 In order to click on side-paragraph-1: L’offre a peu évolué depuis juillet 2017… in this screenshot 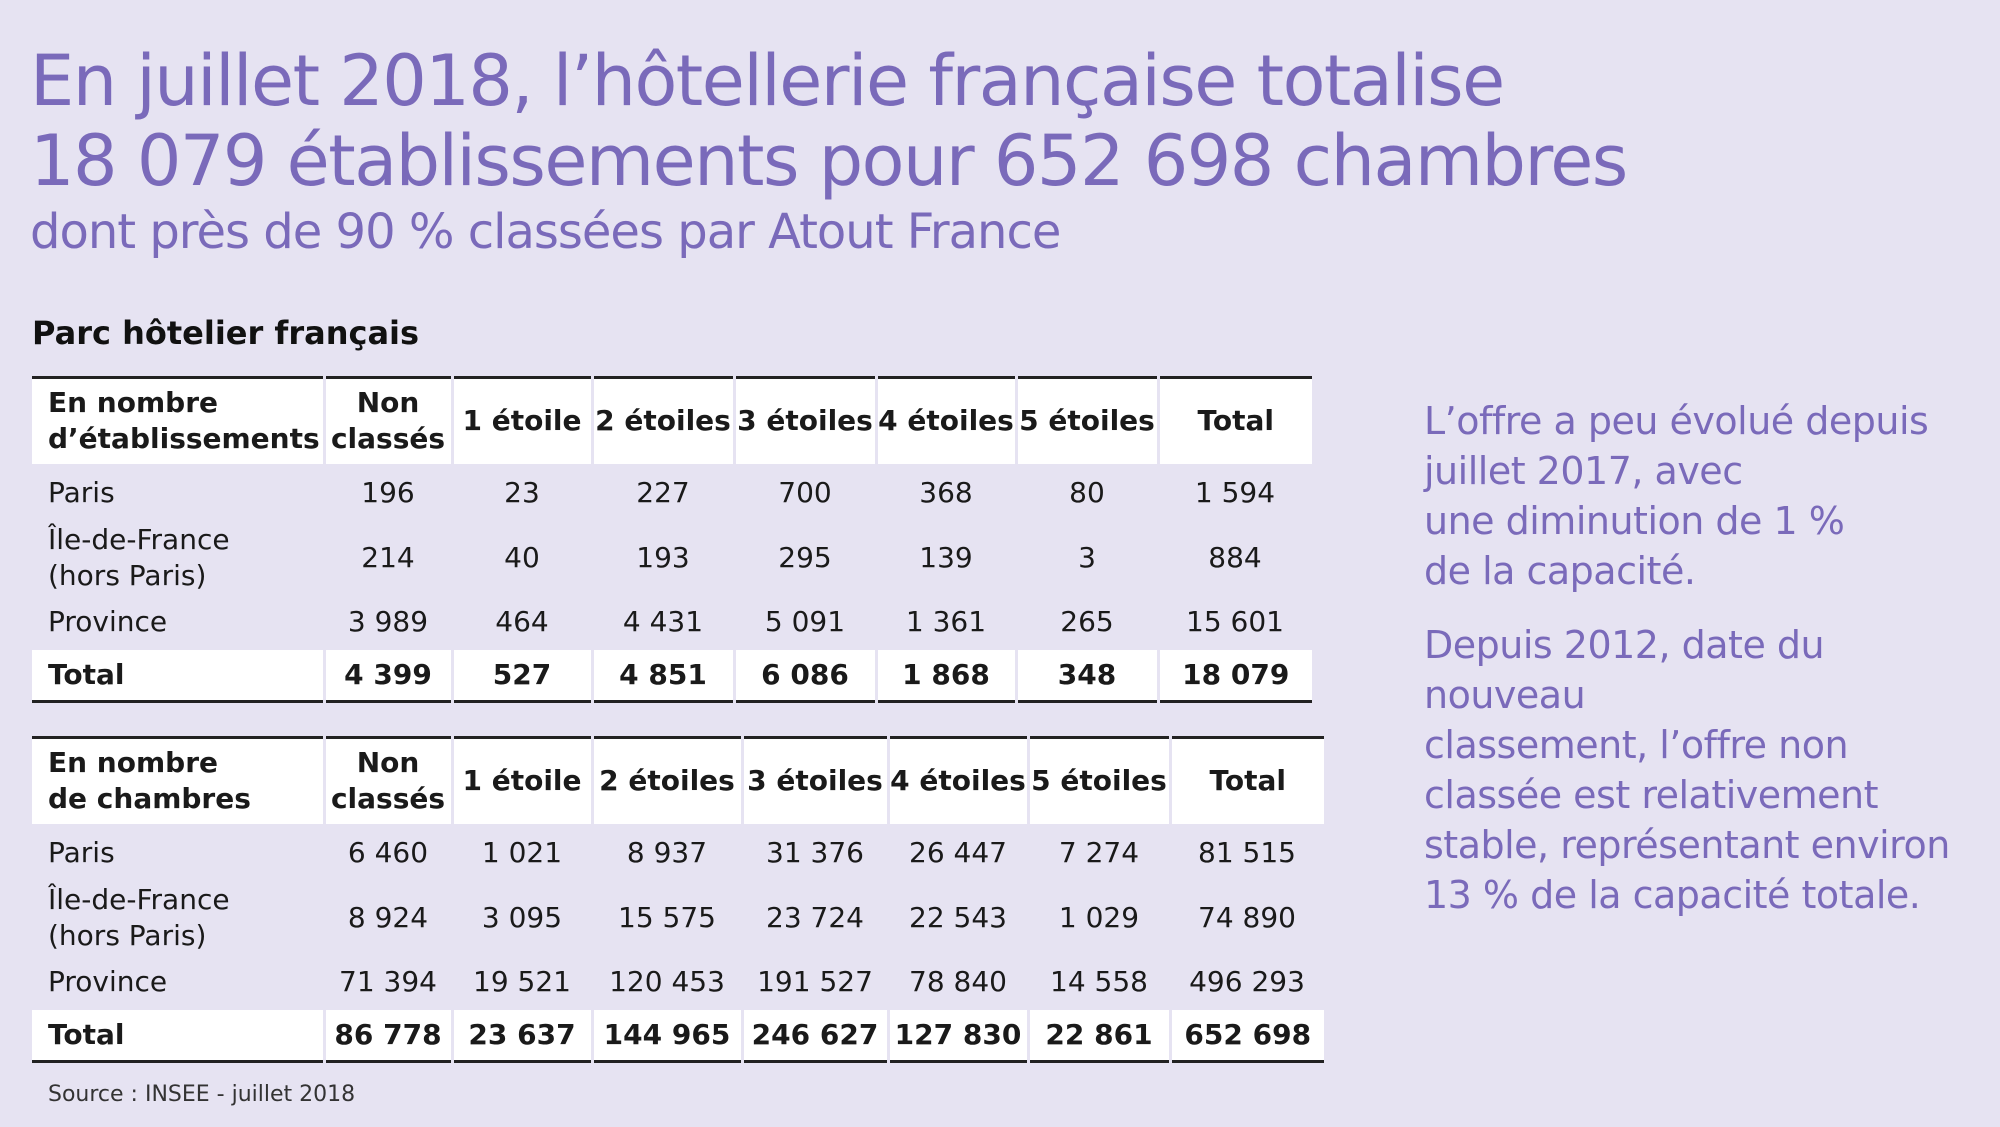, I will do `click(1676, 496)`.